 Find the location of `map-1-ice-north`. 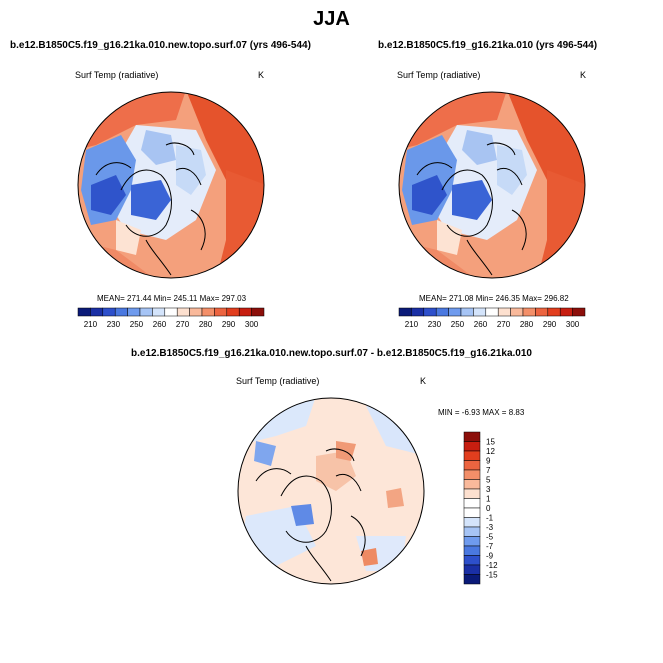

map-1-ice-north is located at coordinates (158, 147).